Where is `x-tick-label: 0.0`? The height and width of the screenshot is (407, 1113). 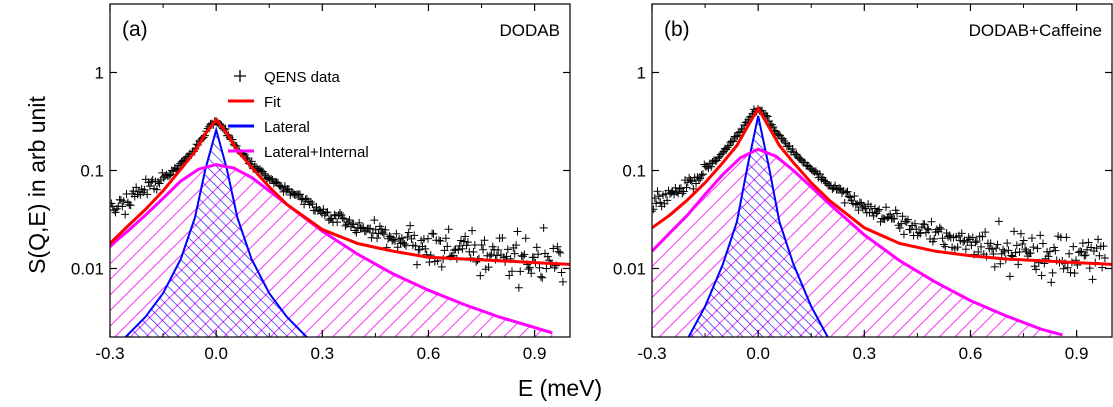 x-tick-label: 0.0 is located at coordinates (758, 353).